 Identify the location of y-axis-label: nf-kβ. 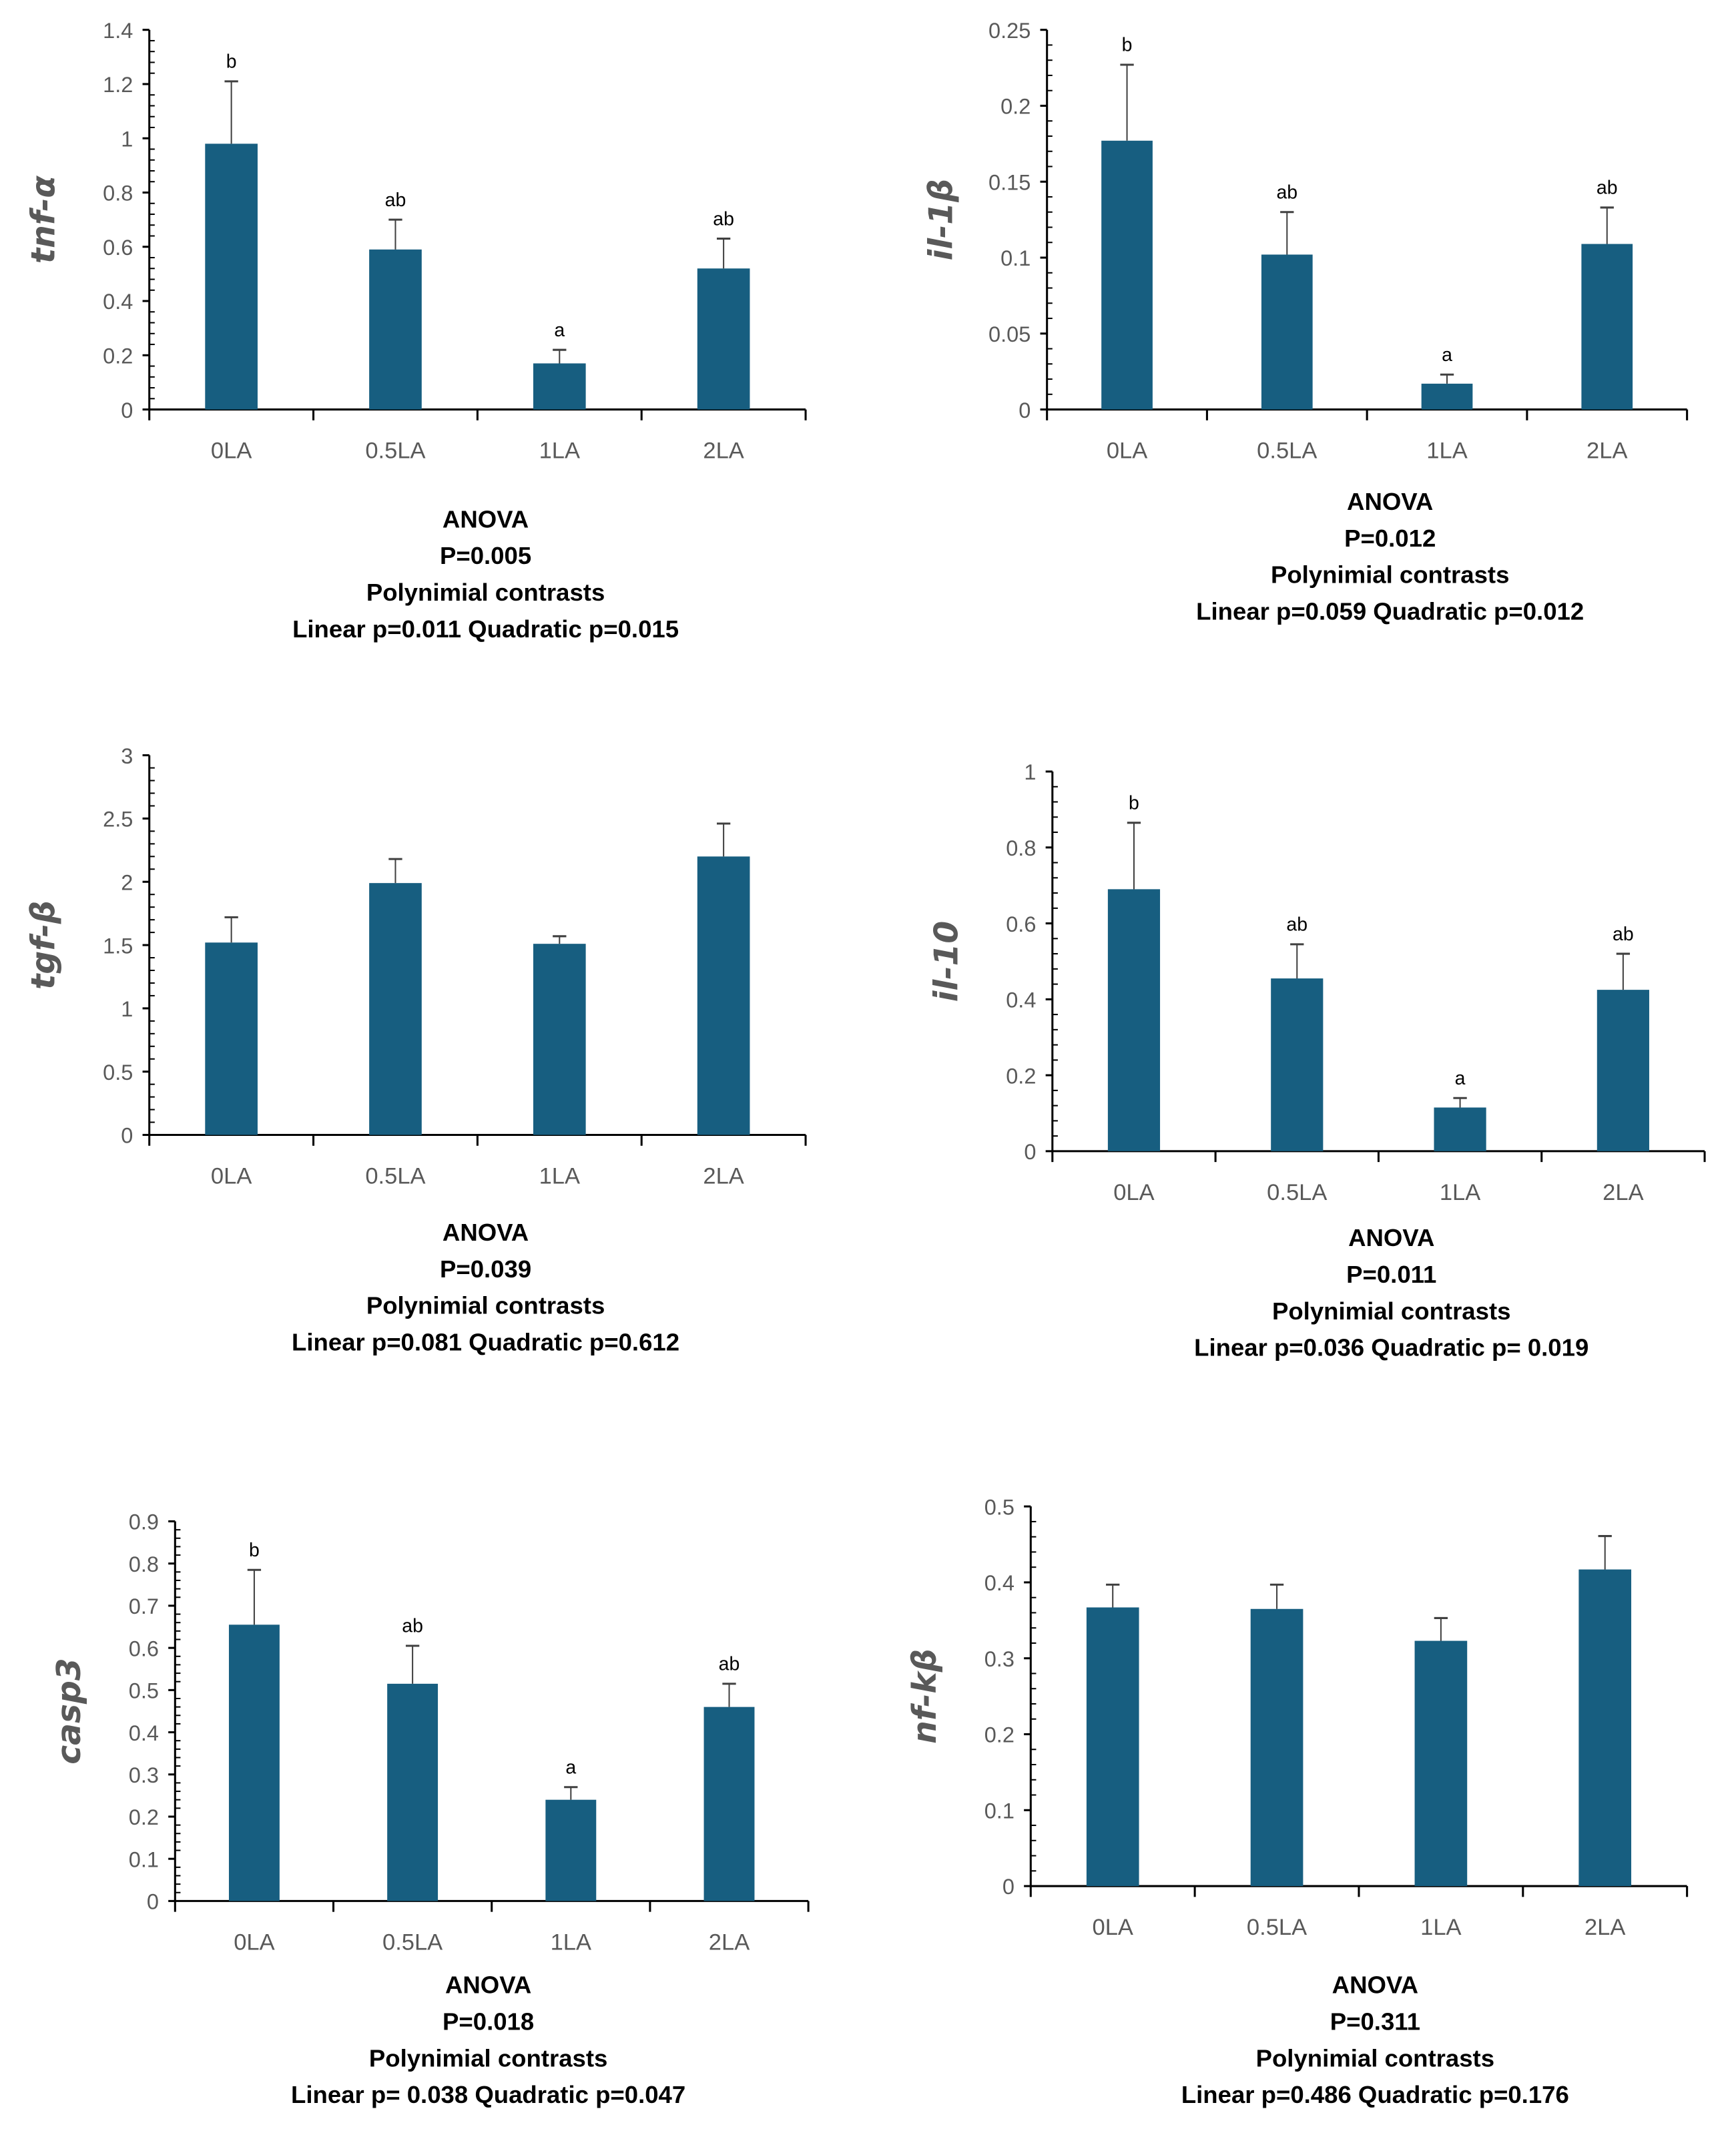
(925, 1696).